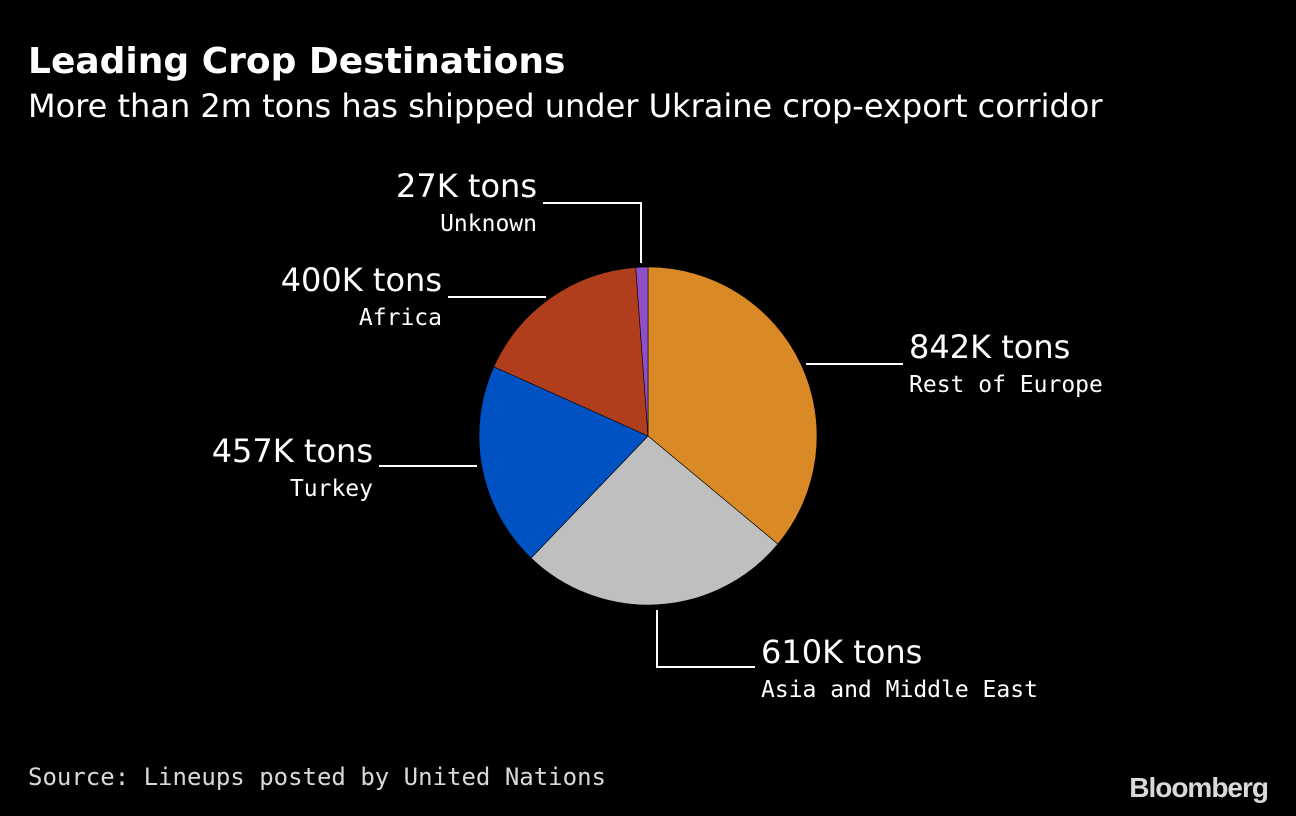  Describe the element at coordinates (331, 489) in the screenshot. I see `slice-category-label: Turkey` at that location.